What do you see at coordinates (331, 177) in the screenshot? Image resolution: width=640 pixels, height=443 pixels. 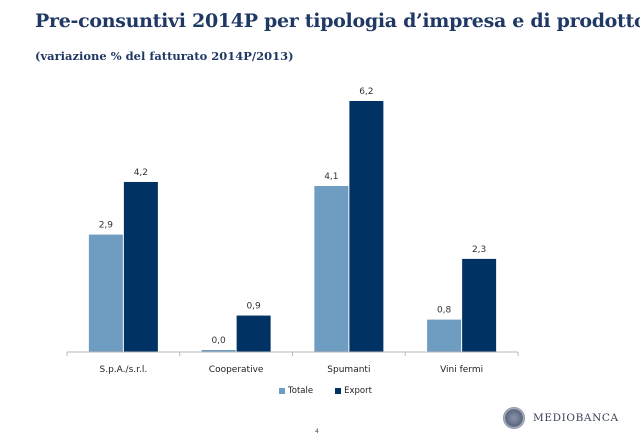 I see `data-label: 4,1` at bounding box center [331, 177].